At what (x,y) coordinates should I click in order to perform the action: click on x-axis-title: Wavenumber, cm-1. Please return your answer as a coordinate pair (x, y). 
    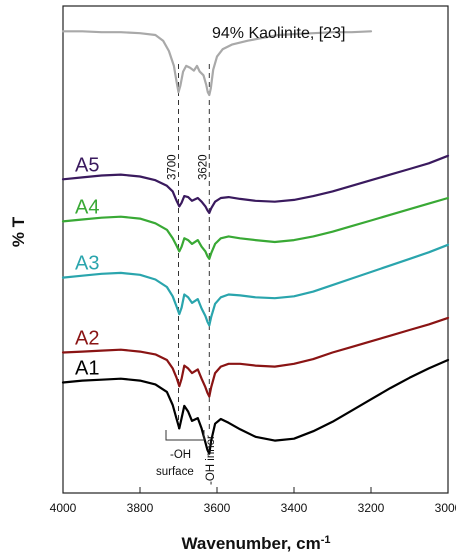
    Looking at the image, I should click on (256, 543).